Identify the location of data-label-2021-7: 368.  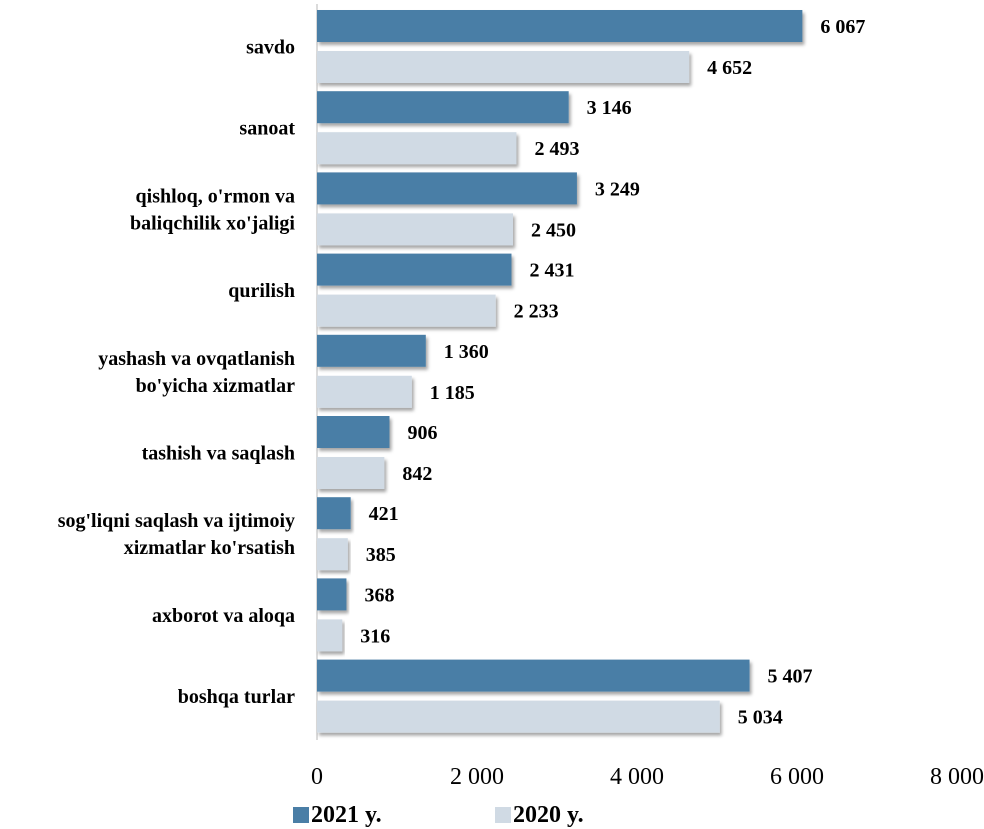
(379, 595).